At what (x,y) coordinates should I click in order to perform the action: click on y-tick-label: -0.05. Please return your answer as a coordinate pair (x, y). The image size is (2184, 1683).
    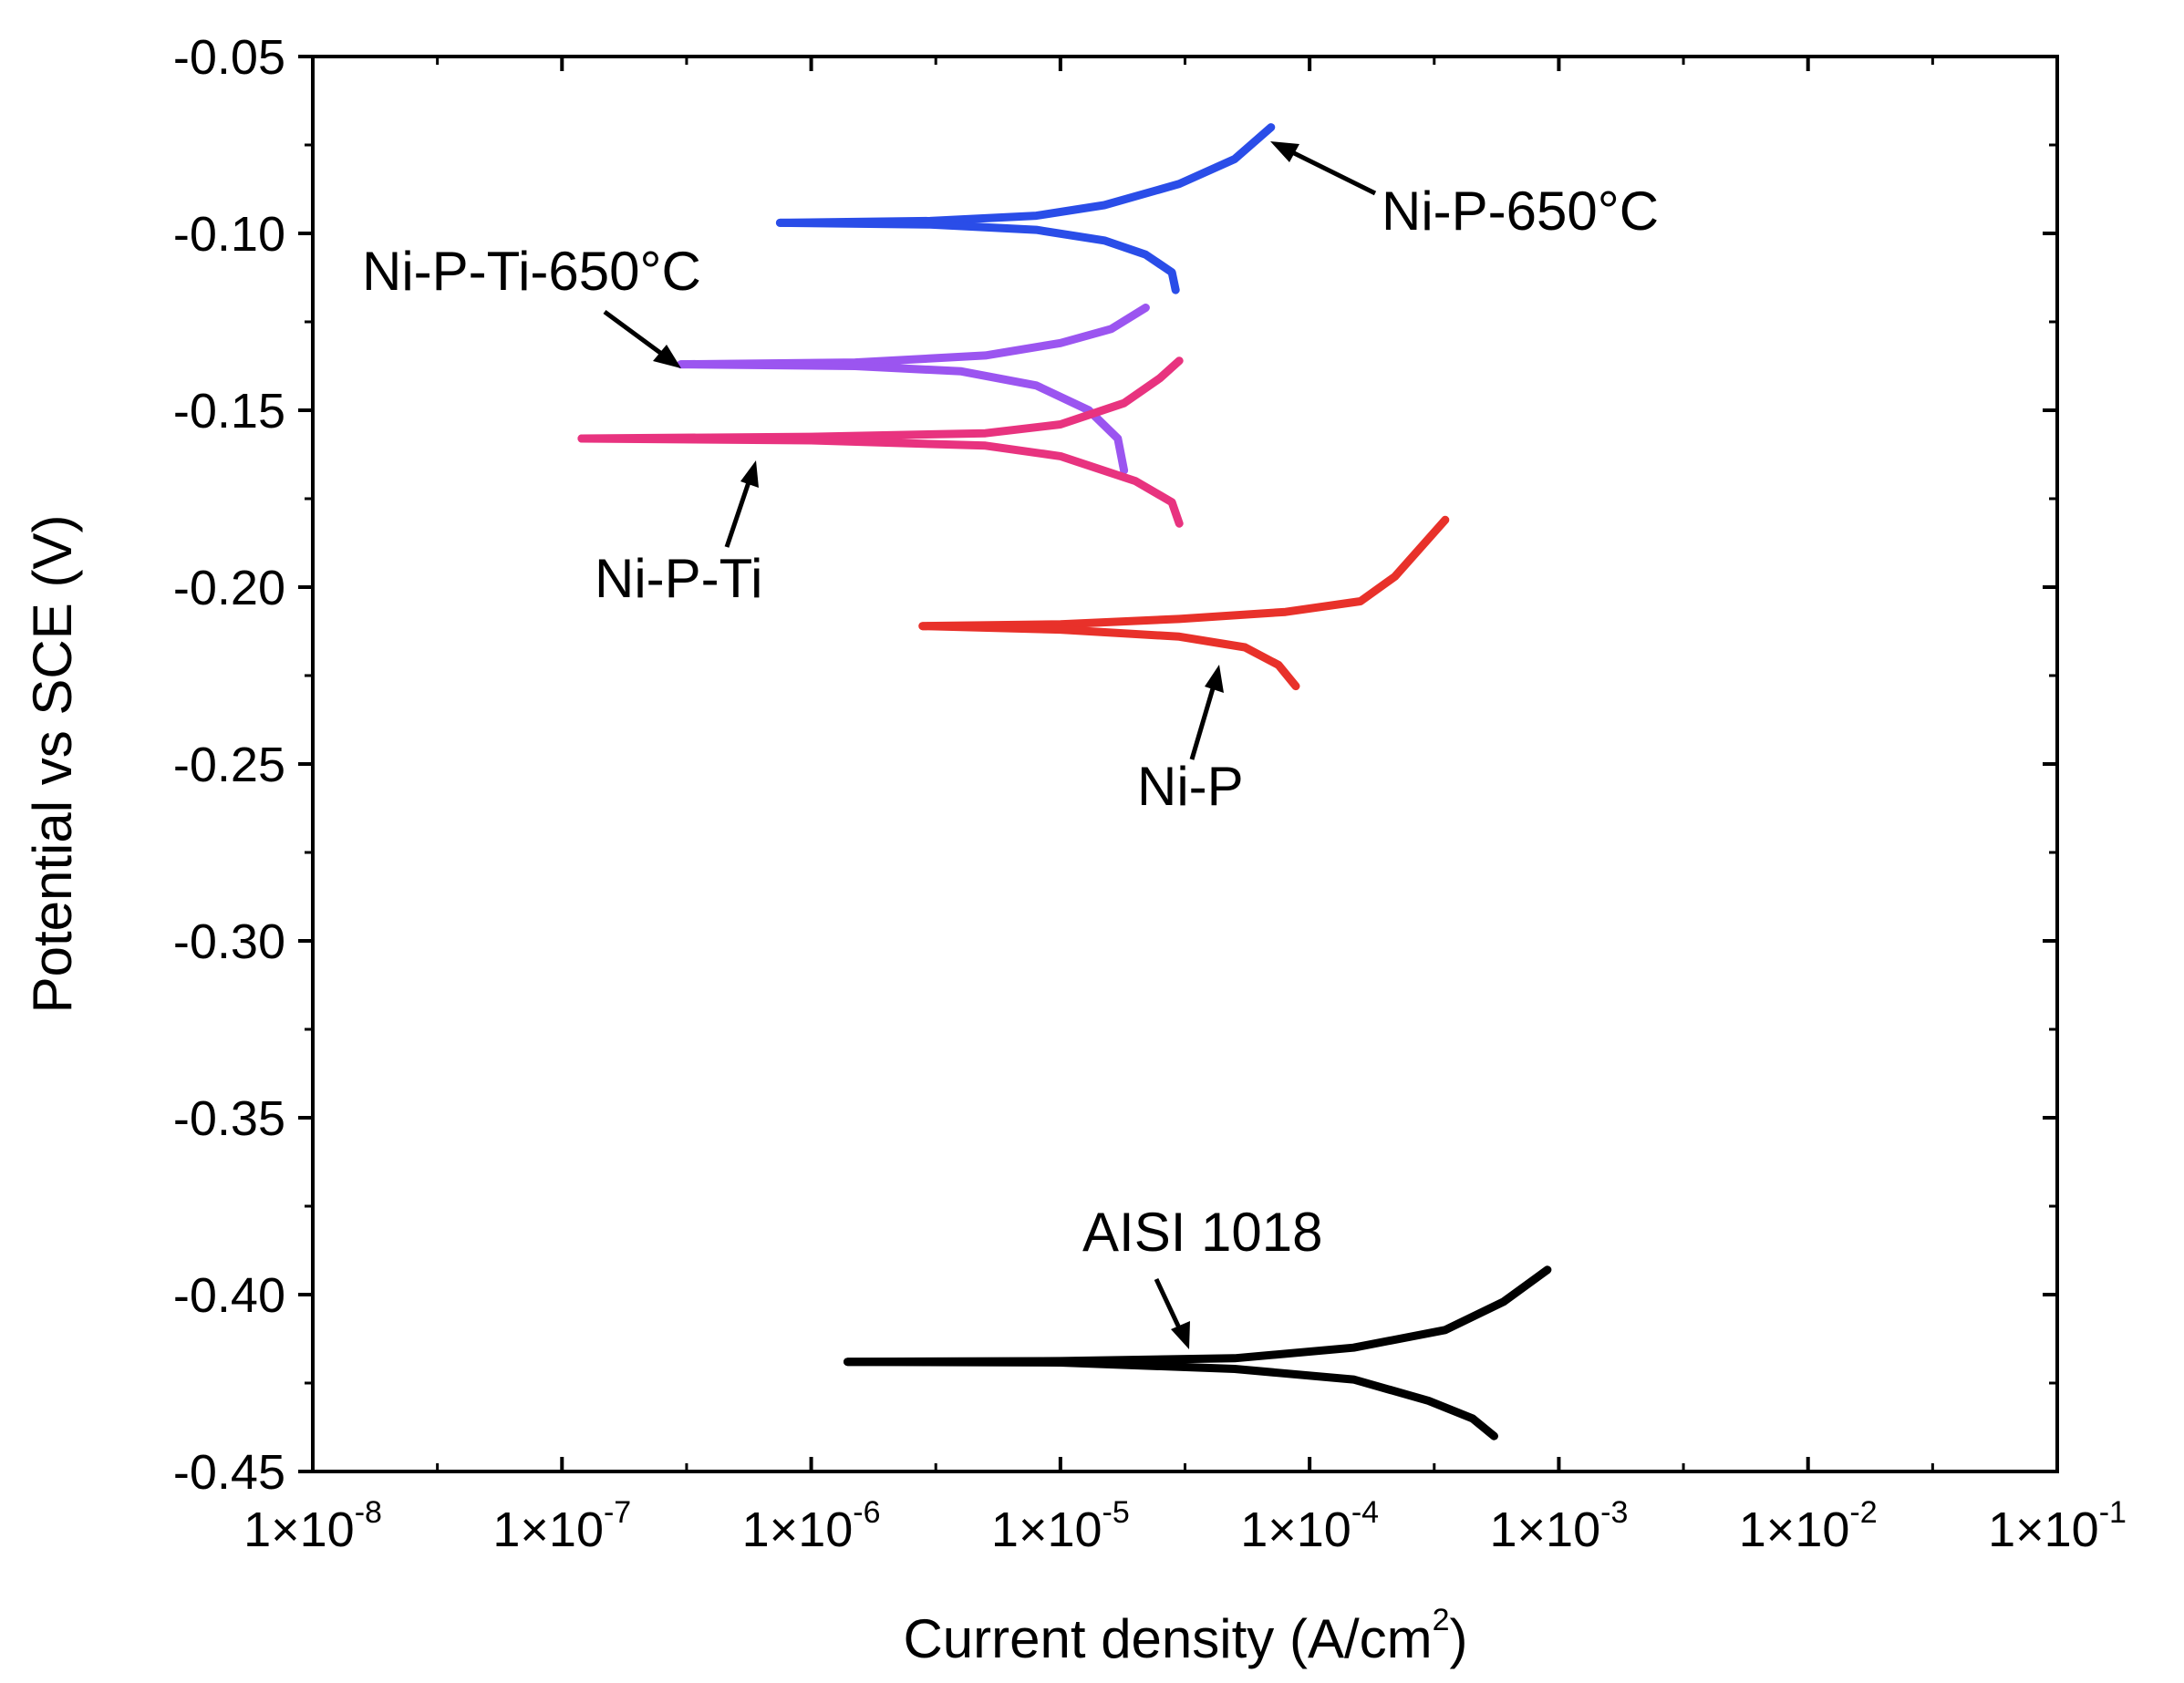
    Looking at the image, I should click on (229, 57).